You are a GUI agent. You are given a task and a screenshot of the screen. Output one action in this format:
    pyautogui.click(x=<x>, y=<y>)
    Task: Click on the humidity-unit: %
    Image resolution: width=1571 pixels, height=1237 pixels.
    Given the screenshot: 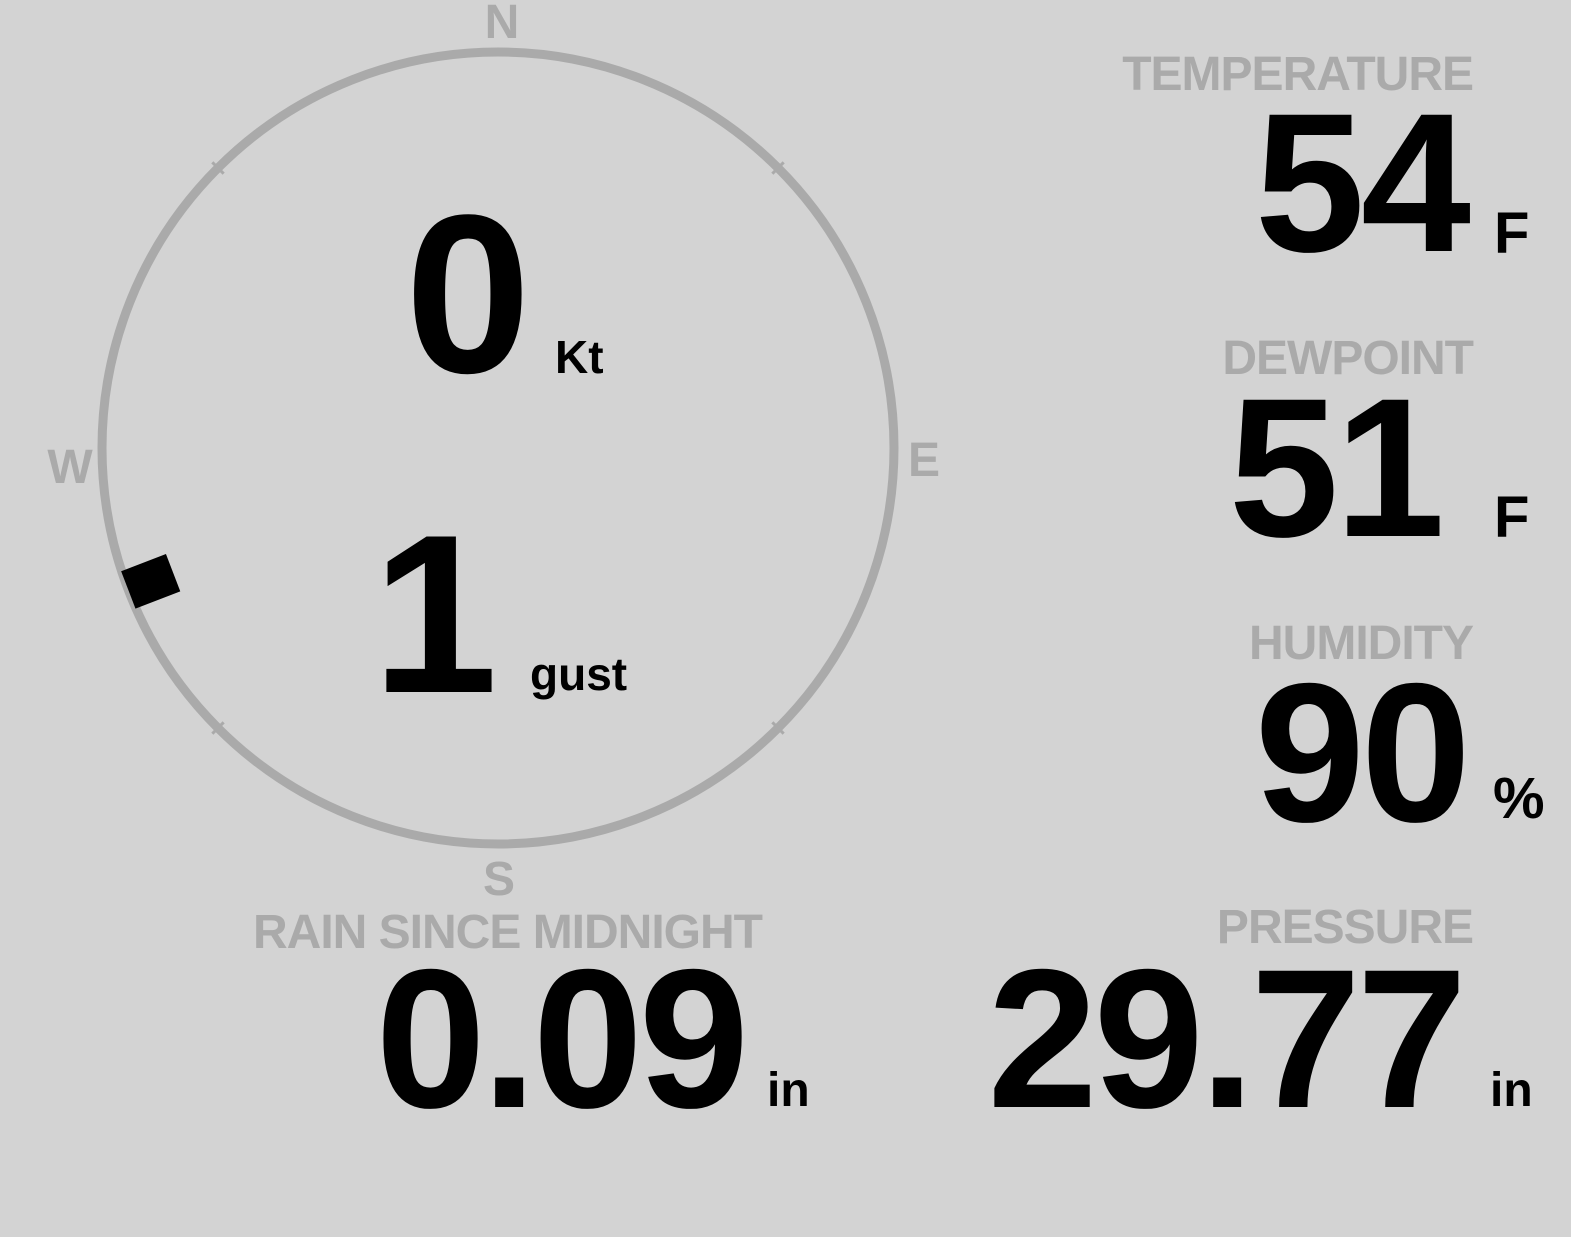 What is the action you would take?
    pyautogui.click(x=1519, y=798)
    